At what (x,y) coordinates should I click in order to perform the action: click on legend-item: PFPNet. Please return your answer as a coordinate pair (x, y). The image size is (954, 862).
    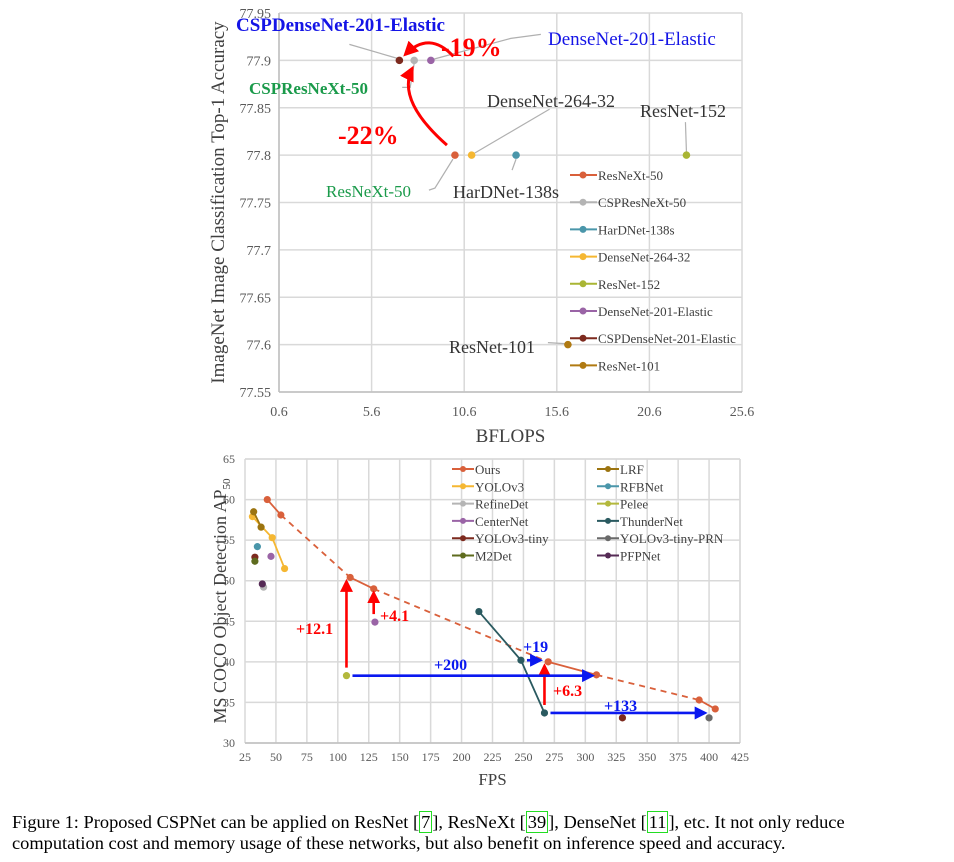
    Looking at the image, I should click on (629, 556).